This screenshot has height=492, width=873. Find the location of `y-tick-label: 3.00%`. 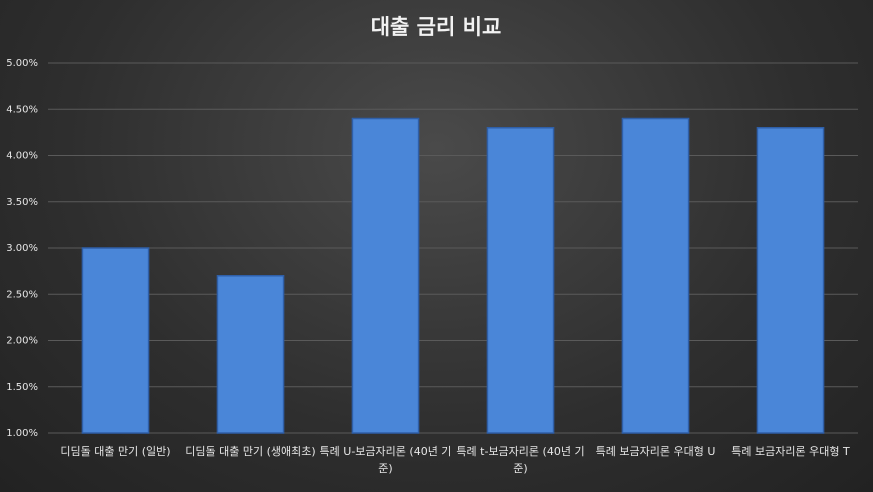

y-tick-label: 3.00% is located at coordinates (22, 248).